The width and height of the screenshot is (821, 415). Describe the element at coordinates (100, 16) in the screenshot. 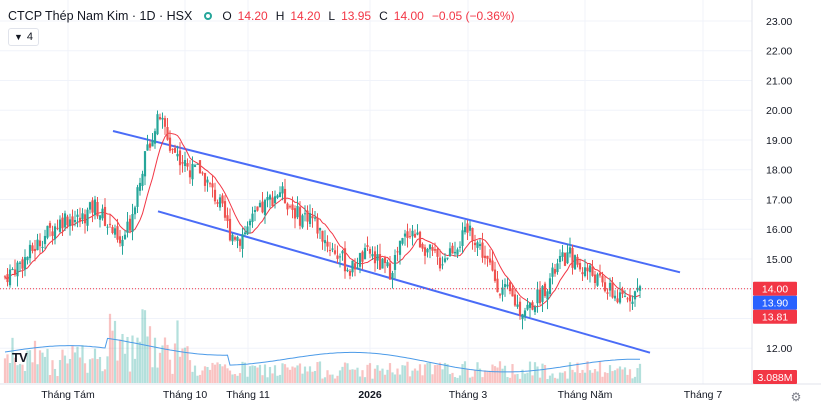

I see `symbol-title: CTCP Thép Nam Kim · 1D · HSX` at that location.